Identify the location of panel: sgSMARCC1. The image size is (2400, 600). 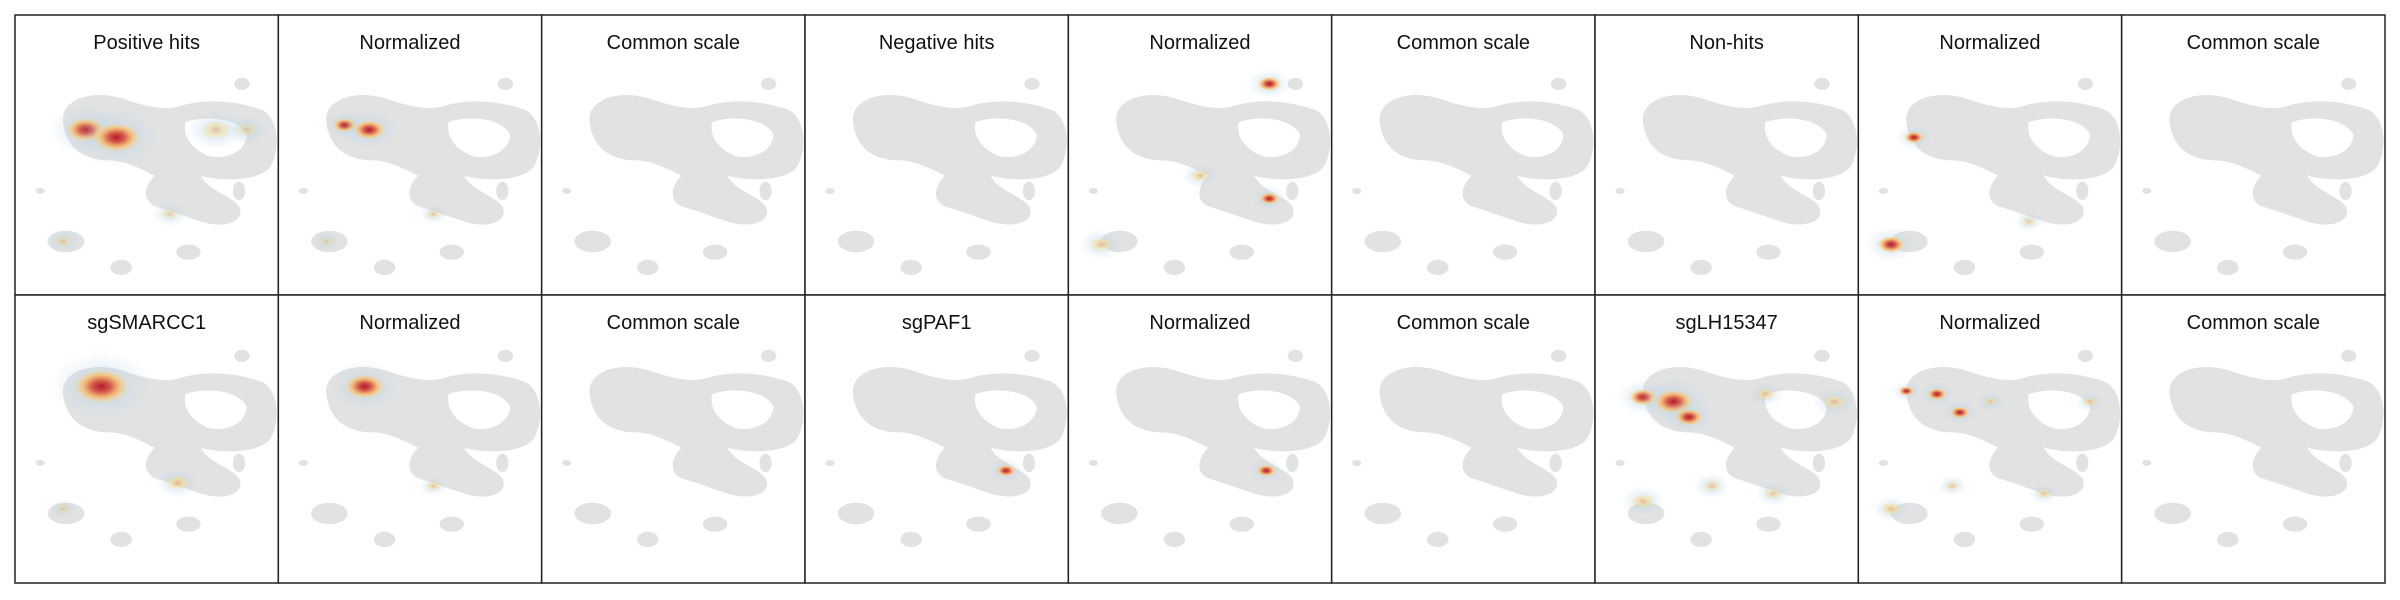
(147, 439).